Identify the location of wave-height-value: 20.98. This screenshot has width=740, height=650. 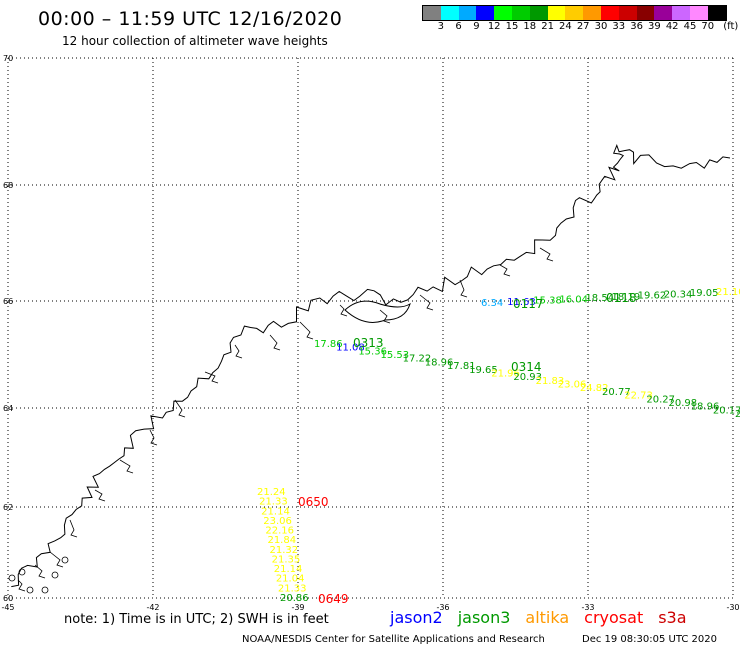
(683, 403).